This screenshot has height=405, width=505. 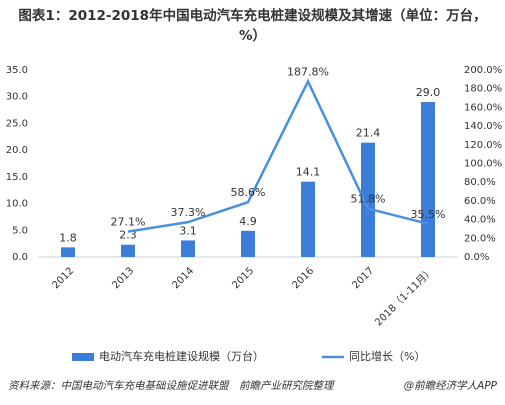 What do you see at coordinates (183, 278) in the screenshot?
I see `x-tick-label: 2014` at bounding box center [183, 278].